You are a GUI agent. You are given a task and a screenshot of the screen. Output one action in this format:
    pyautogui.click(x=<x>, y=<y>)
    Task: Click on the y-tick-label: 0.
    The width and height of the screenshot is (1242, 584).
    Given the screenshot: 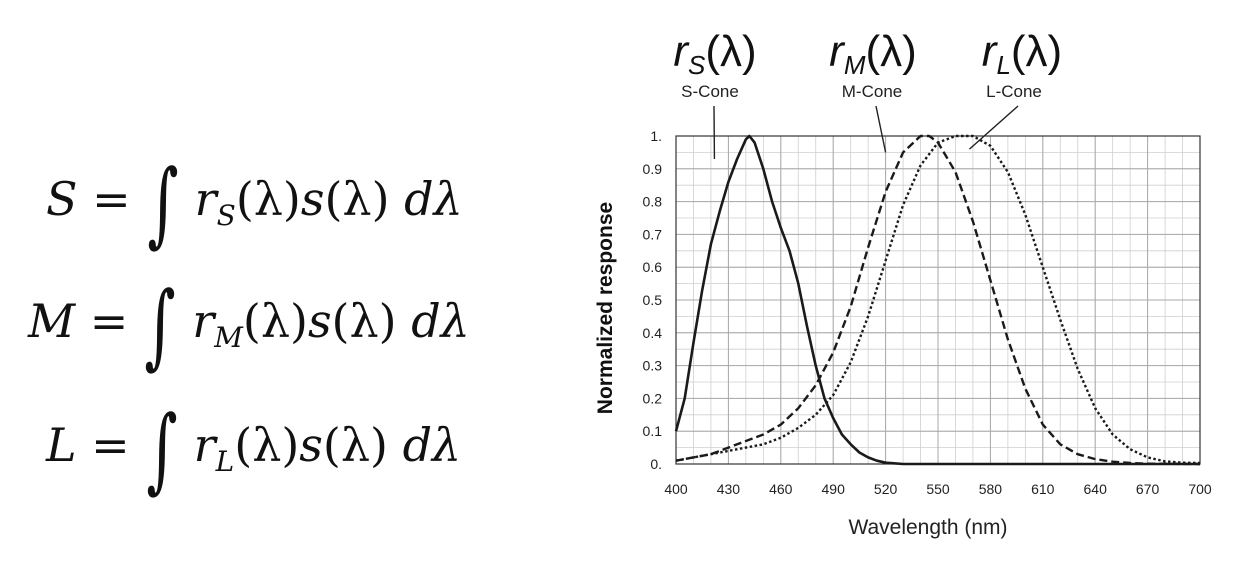 What is the action you would take?
    pyautogui.click(x=656, y=464)
    